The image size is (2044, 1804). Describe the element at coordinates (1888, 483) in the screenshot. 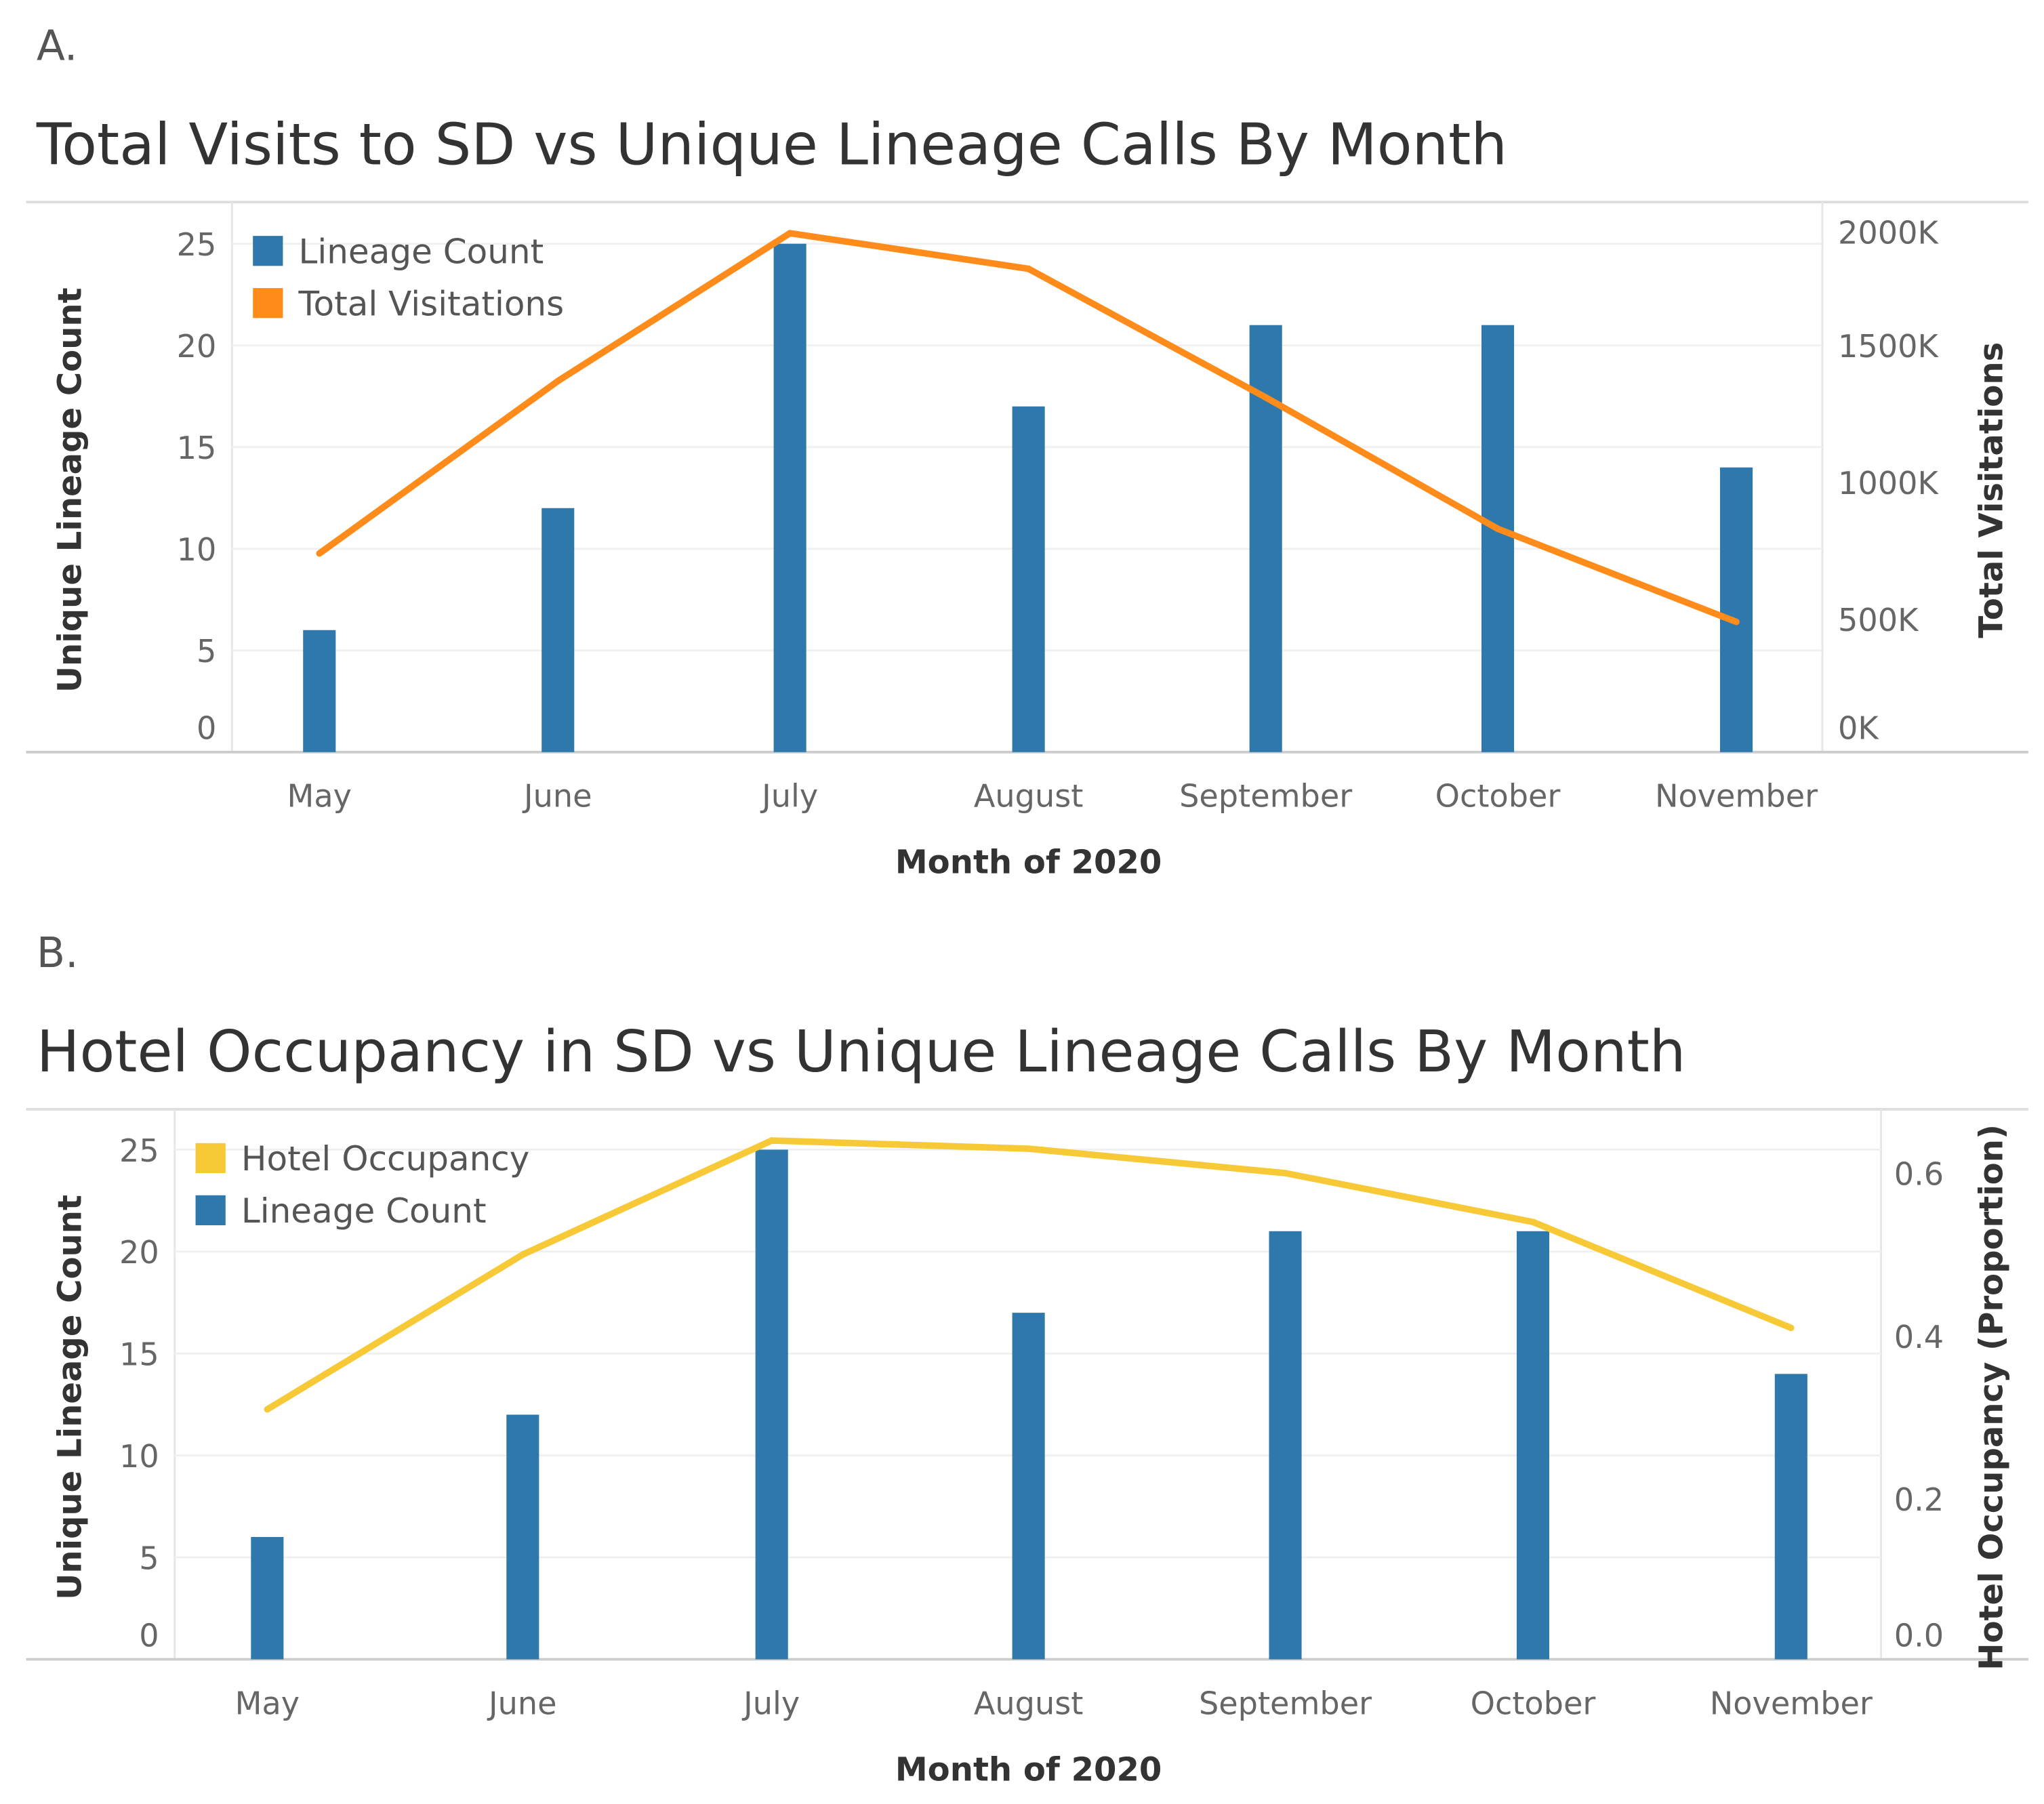

I see `y2-tick-label: 1000K` at that location.